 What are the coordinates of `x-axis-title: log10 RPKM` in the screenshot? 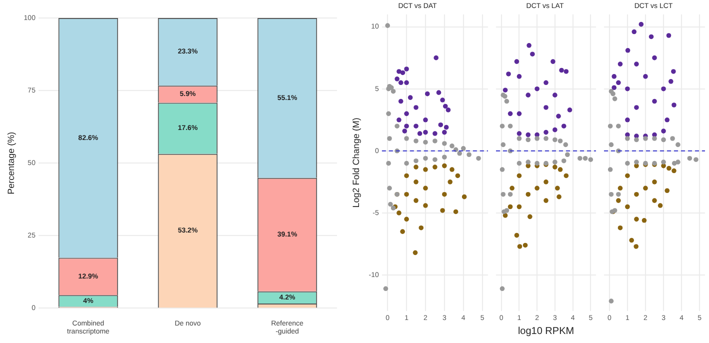 It's located at (546, 331).